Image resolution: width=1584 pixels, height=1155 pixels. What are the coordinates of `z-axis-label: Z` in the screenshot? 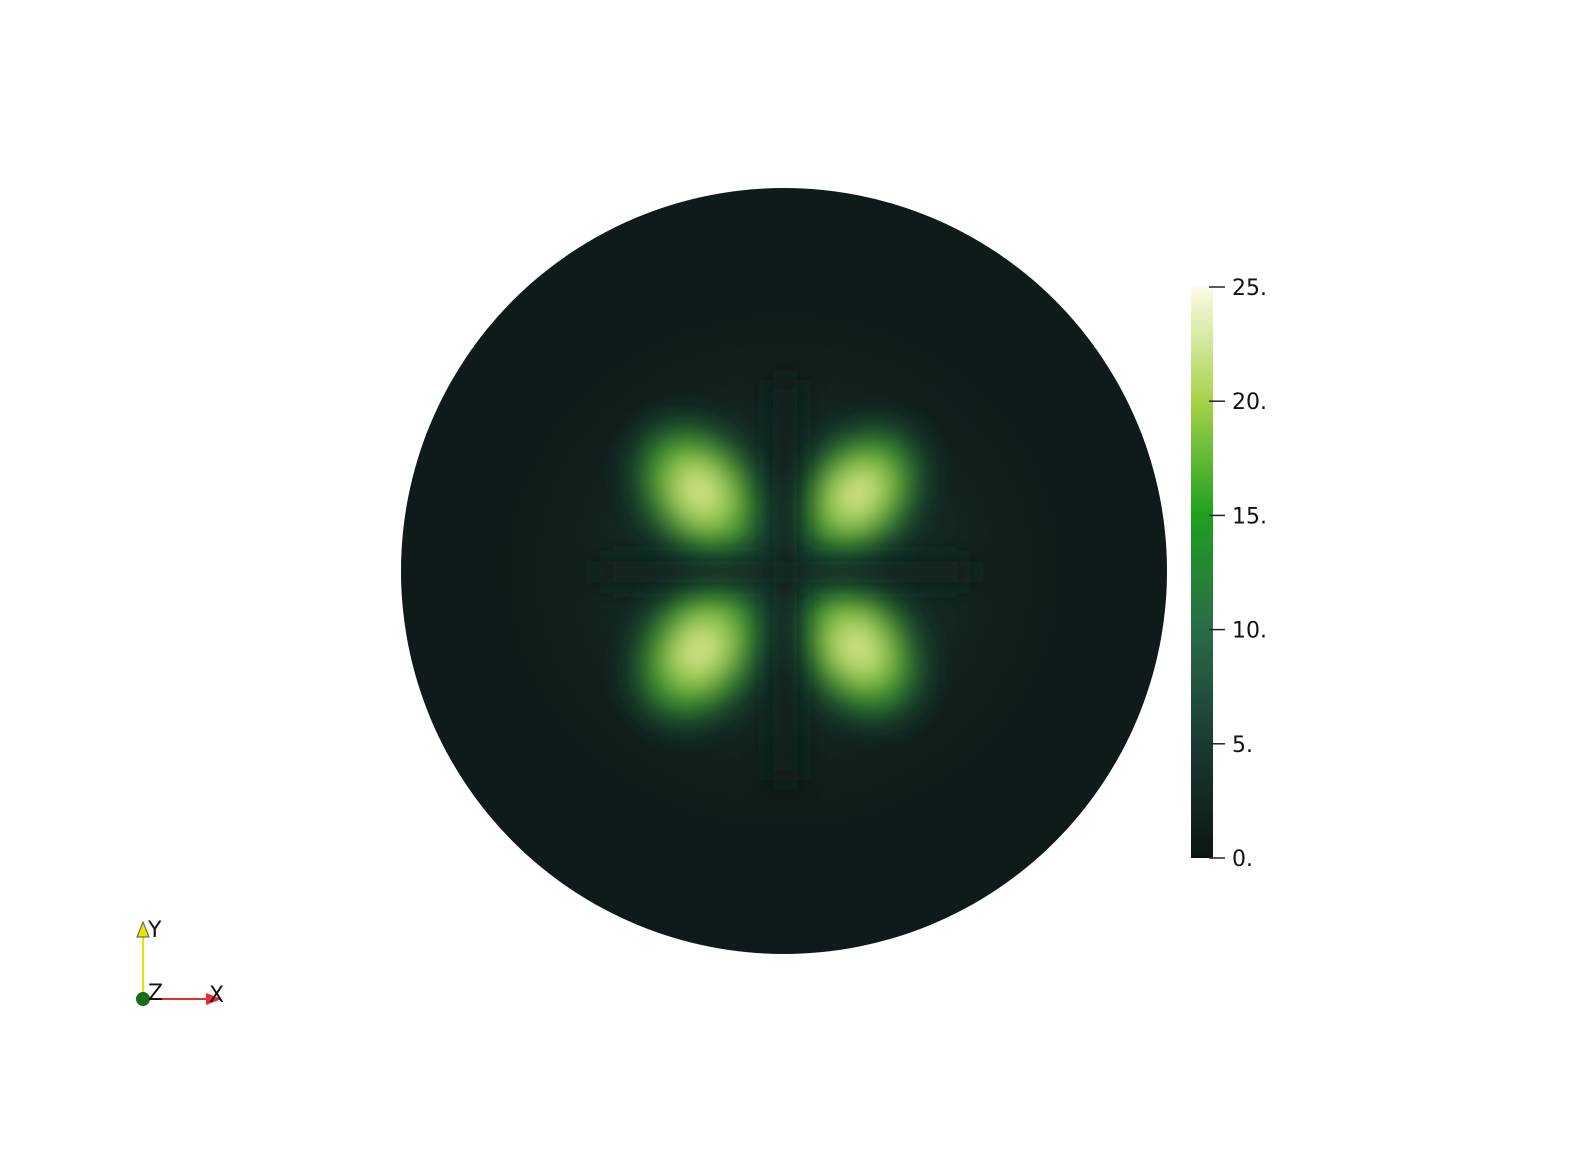 It's located at (155, 993).